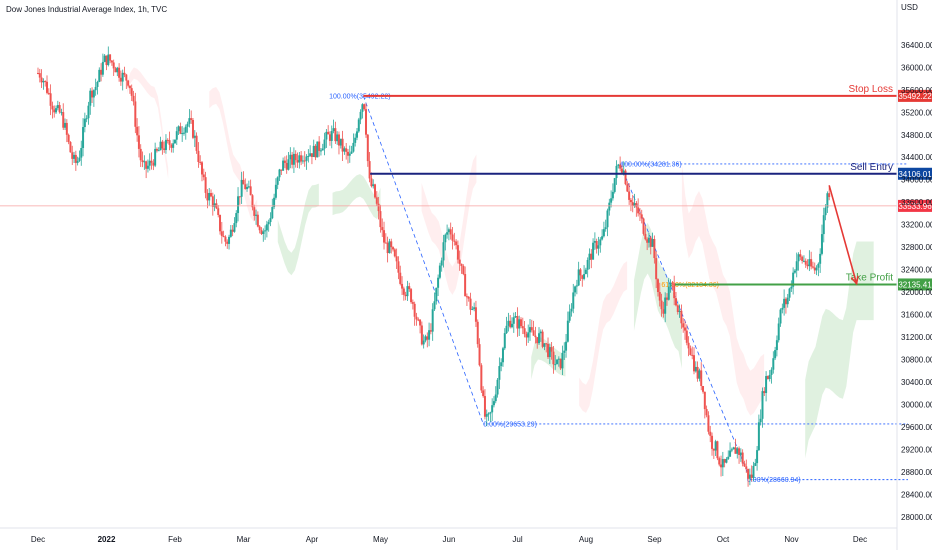 The image size is (932, 550). What do you see at coordinates (843, 234) in the screenshot?
I see `projection-arrow` at bounding box center [843, 234].